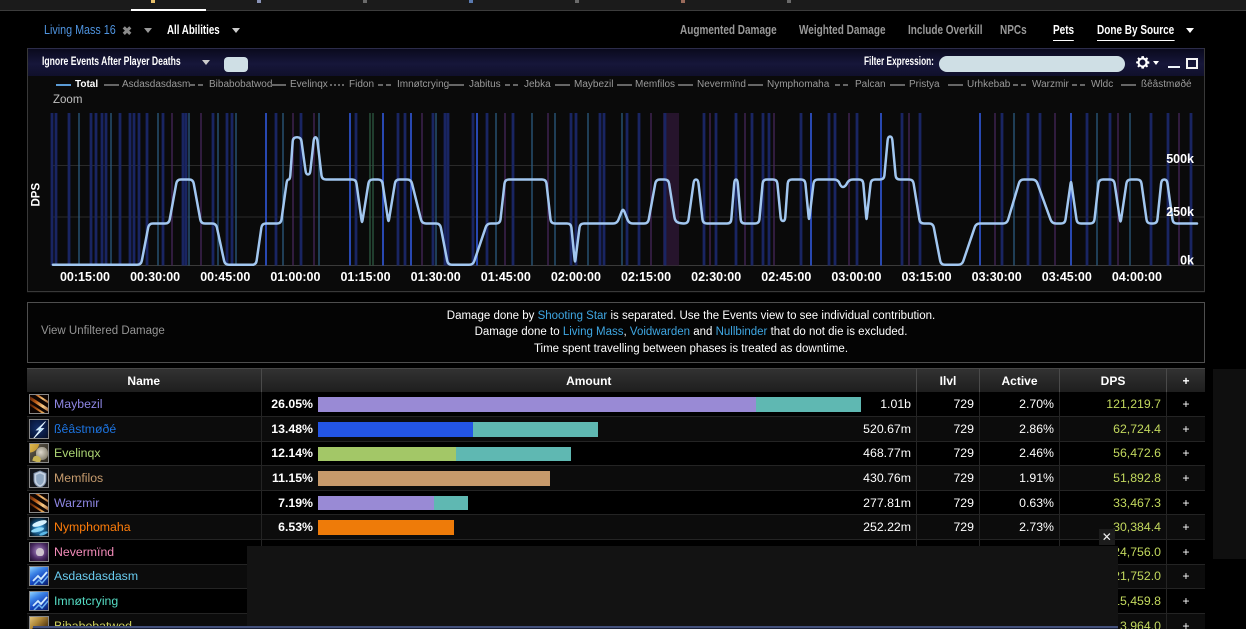  What do you see at coordinates (295, 277) in the screenshot?
I see `svg-text: 01:00:00` at bounding box center [295, 277].